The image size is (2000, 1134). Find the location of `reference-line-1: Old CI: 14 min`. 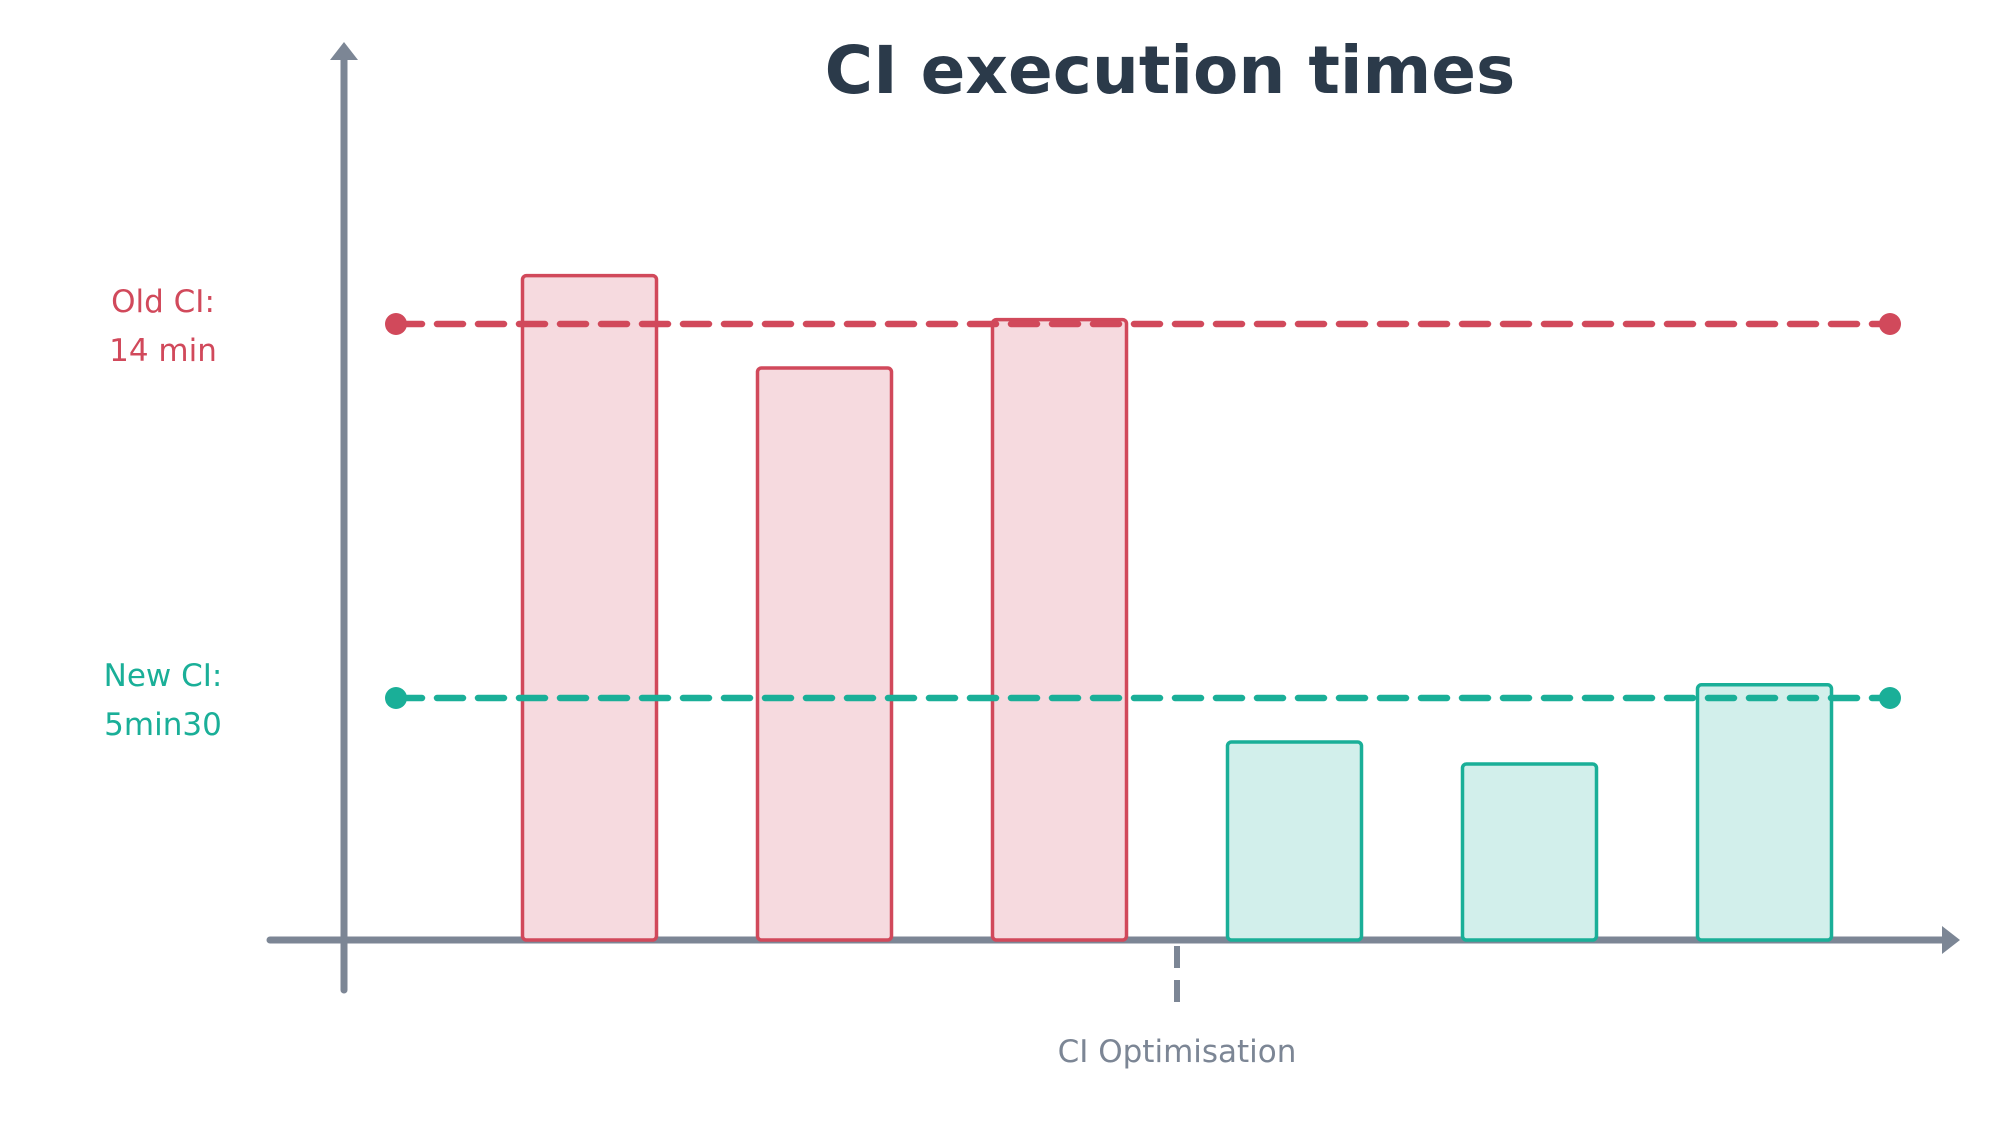

reference-line-1: Old CI: 14 min is located at coordinates (1005, 326).